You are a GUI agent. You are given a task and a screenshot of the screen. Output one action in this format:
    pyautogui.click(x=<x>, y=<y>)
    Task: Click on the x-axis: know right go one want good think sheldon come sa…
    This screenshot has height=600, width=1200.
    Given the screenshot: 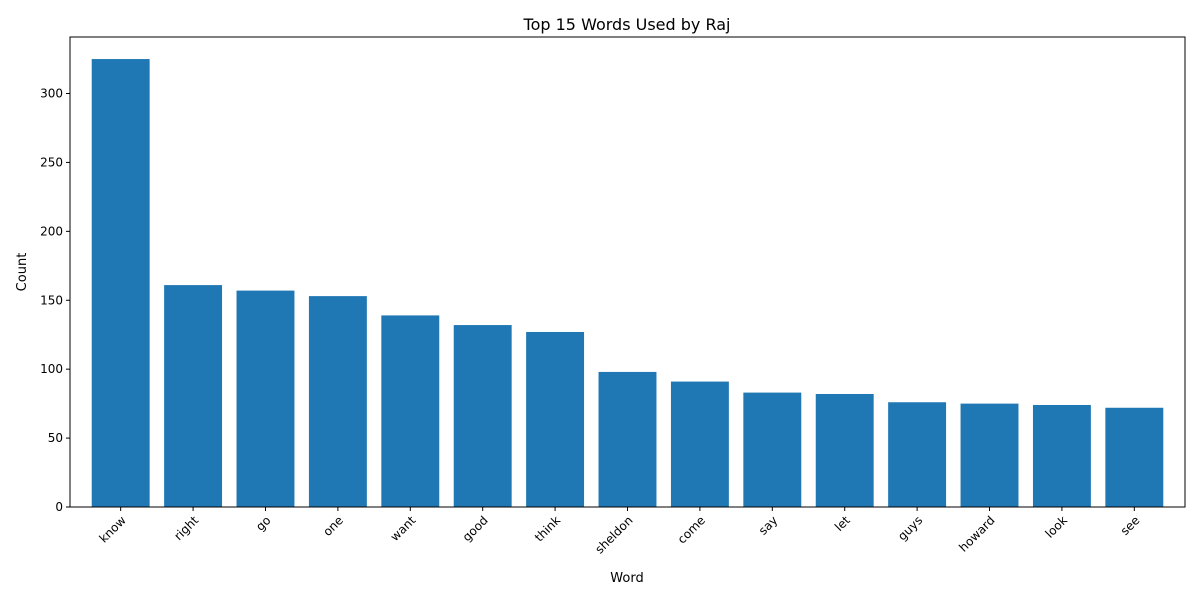 What is the action you would take?
    pyautogui.click(x=619, y=531)
    